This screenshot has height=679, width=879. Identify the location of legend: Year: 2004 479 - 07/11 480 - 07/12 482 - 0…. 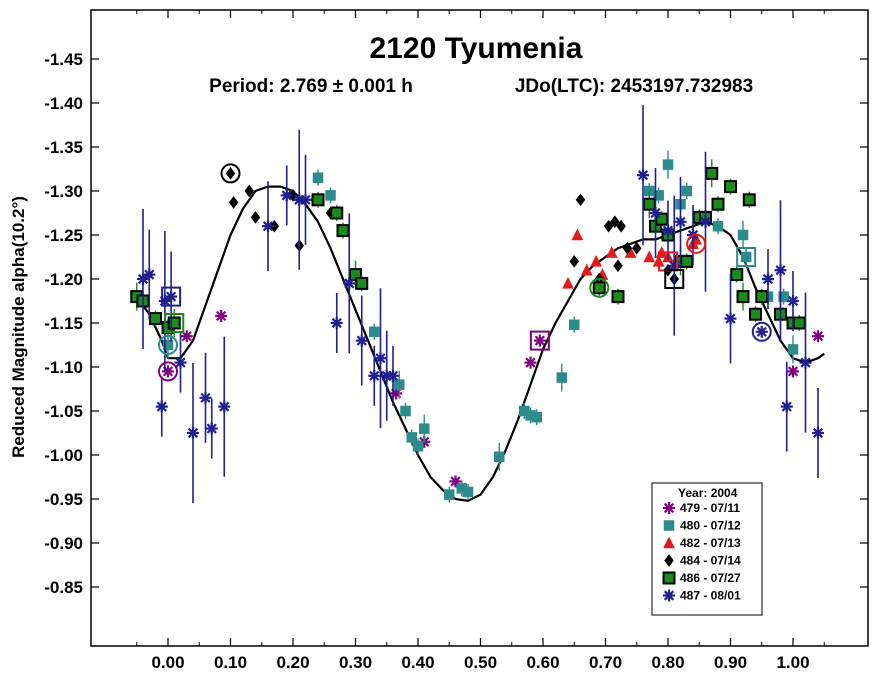
(707, 549).